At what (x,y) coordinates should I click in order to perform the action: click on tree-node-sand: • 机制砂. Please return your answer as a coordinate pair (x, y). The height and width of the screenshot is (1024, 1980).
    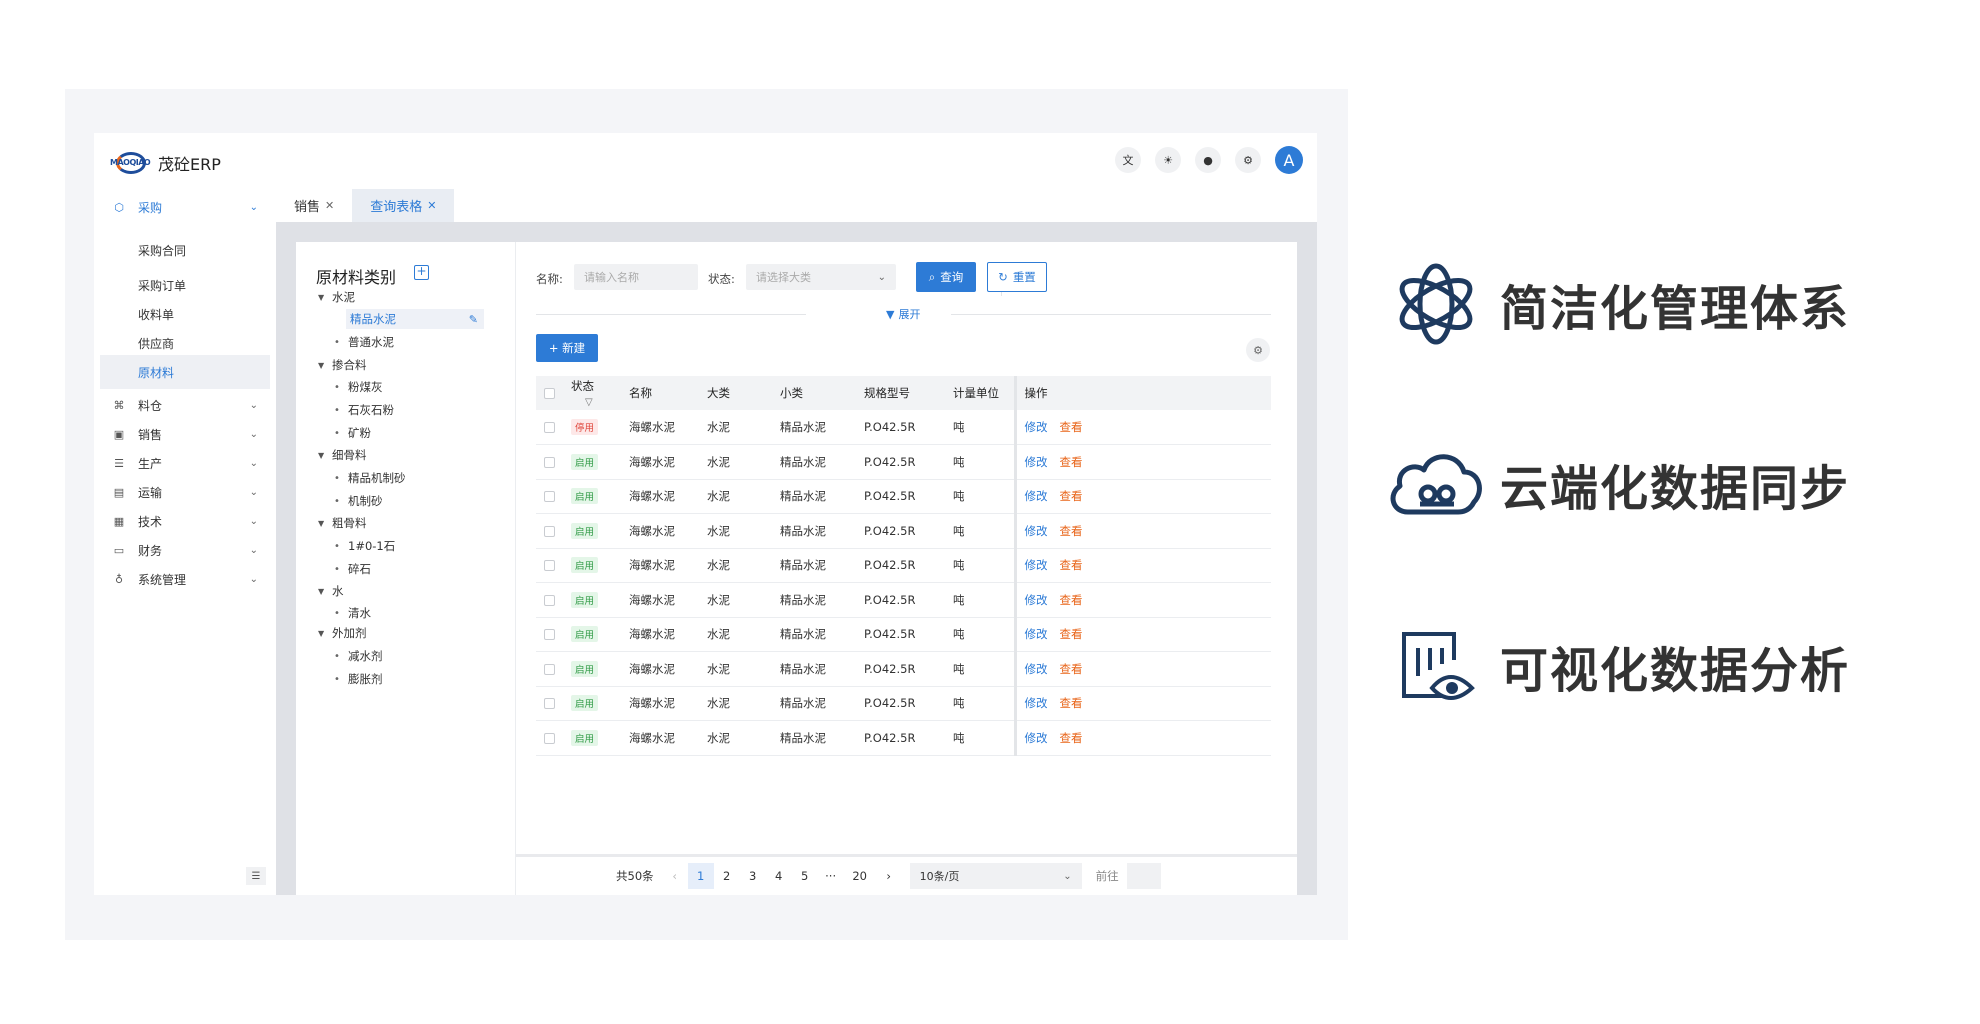
    Looking at the image, I should click on (358, 501).